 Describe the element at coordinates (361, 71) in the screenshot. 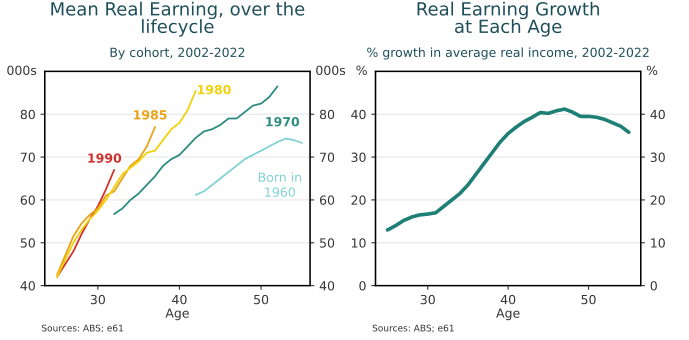

I see `y-axis-title: %` at that location.